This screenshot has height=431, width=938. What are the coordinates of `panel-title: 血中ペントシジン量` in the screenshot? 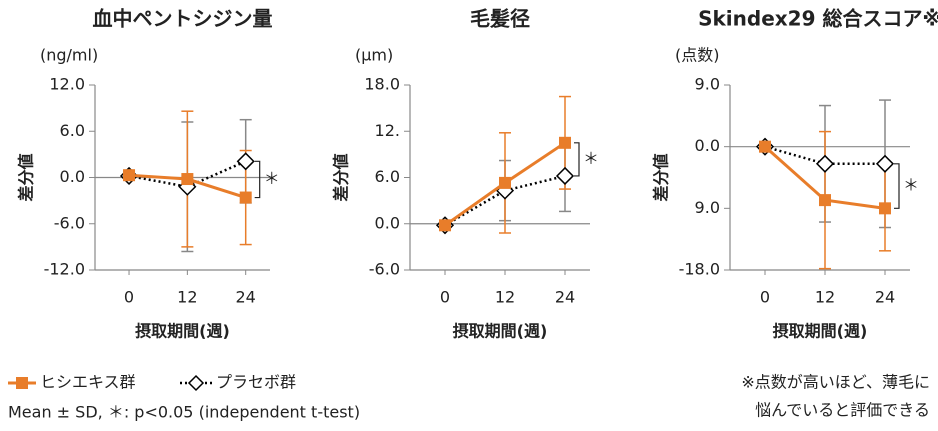 It's located at (183, 19).